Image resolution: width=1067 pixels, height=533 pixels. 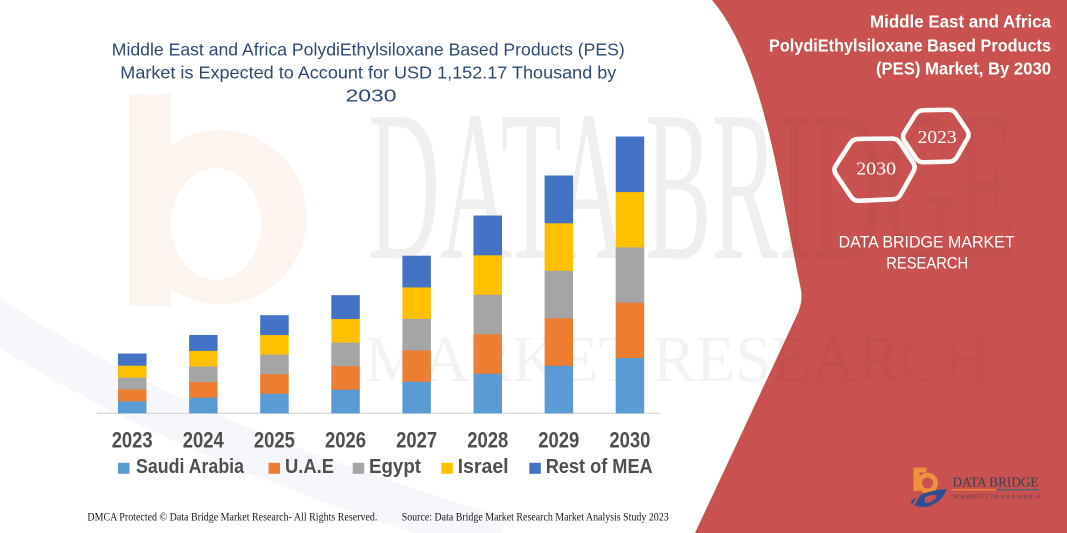 What do you see at coordinates (487, 440) in the screenshot?
I see `svg-text: 2028` at bounding box center [487, 440].